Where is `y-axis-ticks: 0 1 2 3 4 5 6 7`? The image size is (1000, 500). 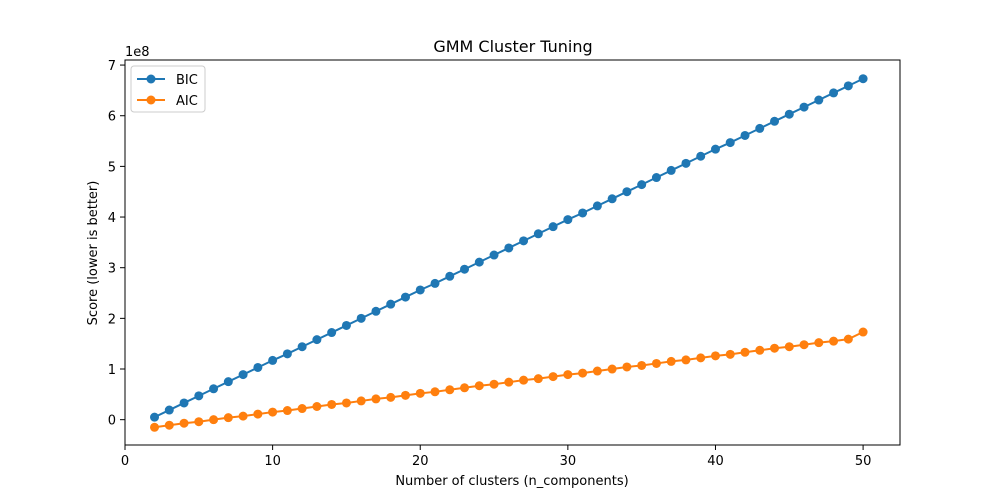 y-axis-ticks: 0 1 2 3 4 5 6 7 is located at coordinates (116, 244).